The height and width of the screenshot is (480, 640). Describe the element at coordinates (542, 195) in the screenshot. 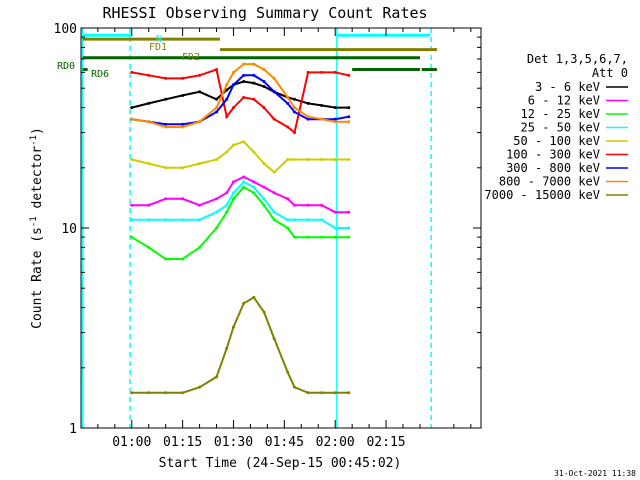

I see `legend-label: 7000 - 15000 keV` at that location.